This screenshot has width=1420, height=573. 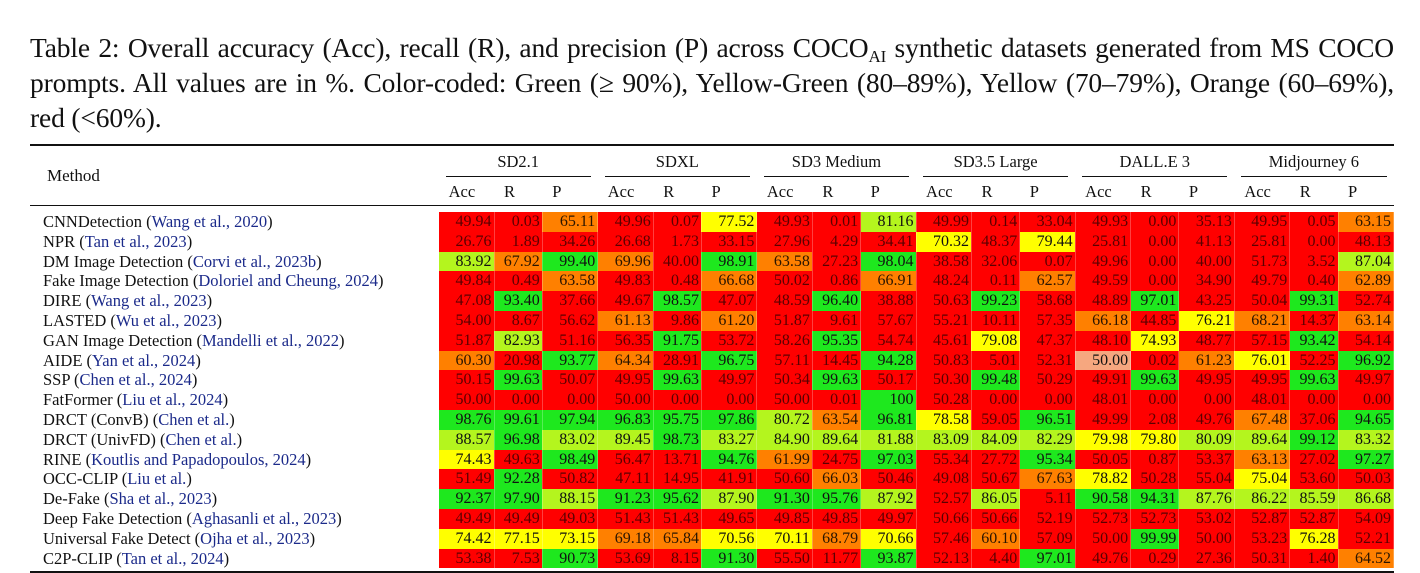 What do you see at coordinates (518, 162) in the screenshot?
I see `dataset-header-label: SD2.1` at bounding box center [518, 162].